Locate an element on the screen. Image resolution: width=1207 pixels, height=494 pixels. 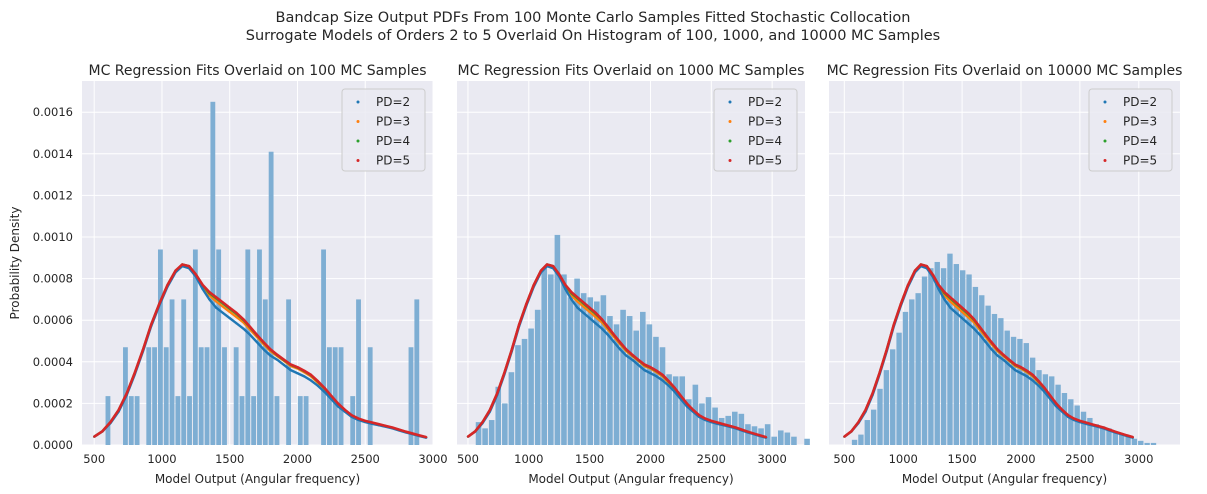
legend-label: PD=2 is located at coordinates (1140, 102).